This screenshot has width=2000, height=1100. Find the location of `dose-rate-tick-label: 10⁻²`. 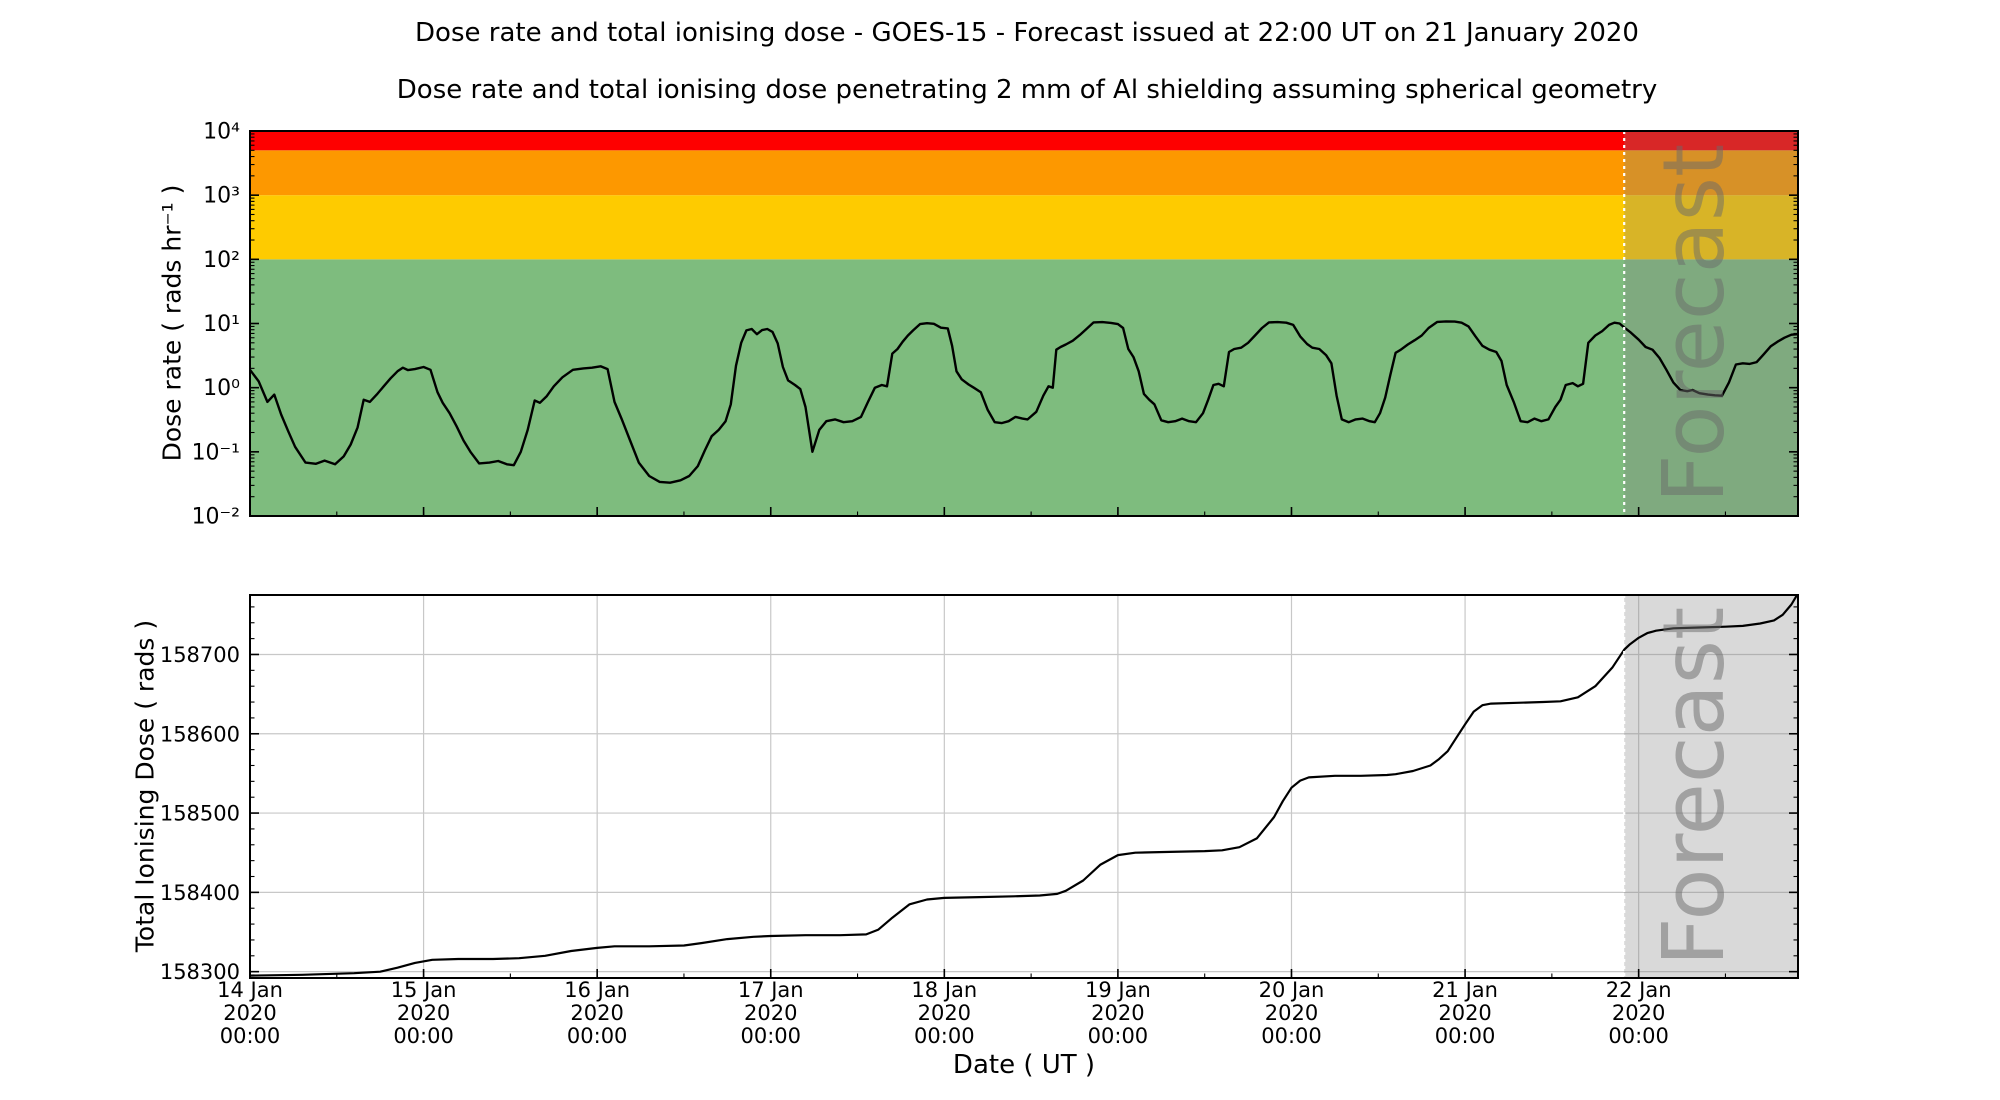

dose-rate-tick-label: 10⁻² is located at coordinates (216, 517).